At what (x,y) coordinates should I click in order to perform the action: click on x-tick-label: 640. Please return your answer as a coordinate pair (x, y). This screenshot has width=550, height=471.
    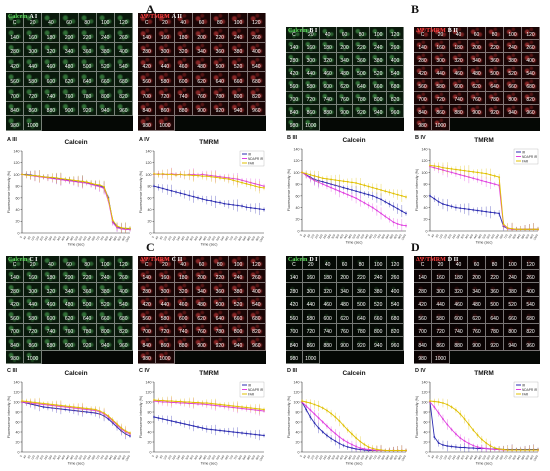
    Looking at the image, I should click on (89, 238).